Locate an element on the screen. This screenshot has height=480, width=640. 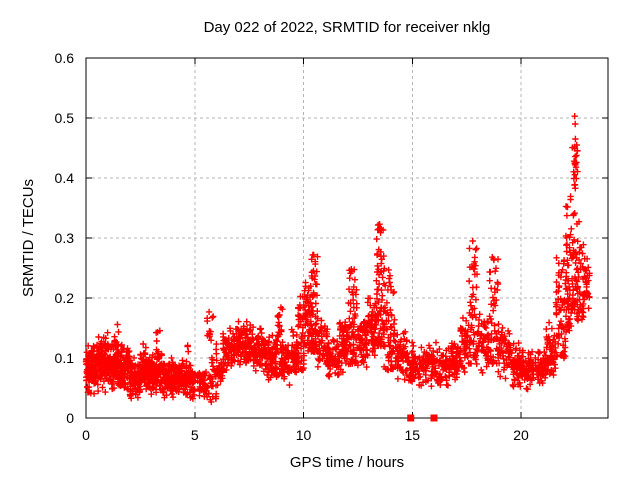
y-axis-label: SRMTID / TECUs is located at coordinates (28, 238).